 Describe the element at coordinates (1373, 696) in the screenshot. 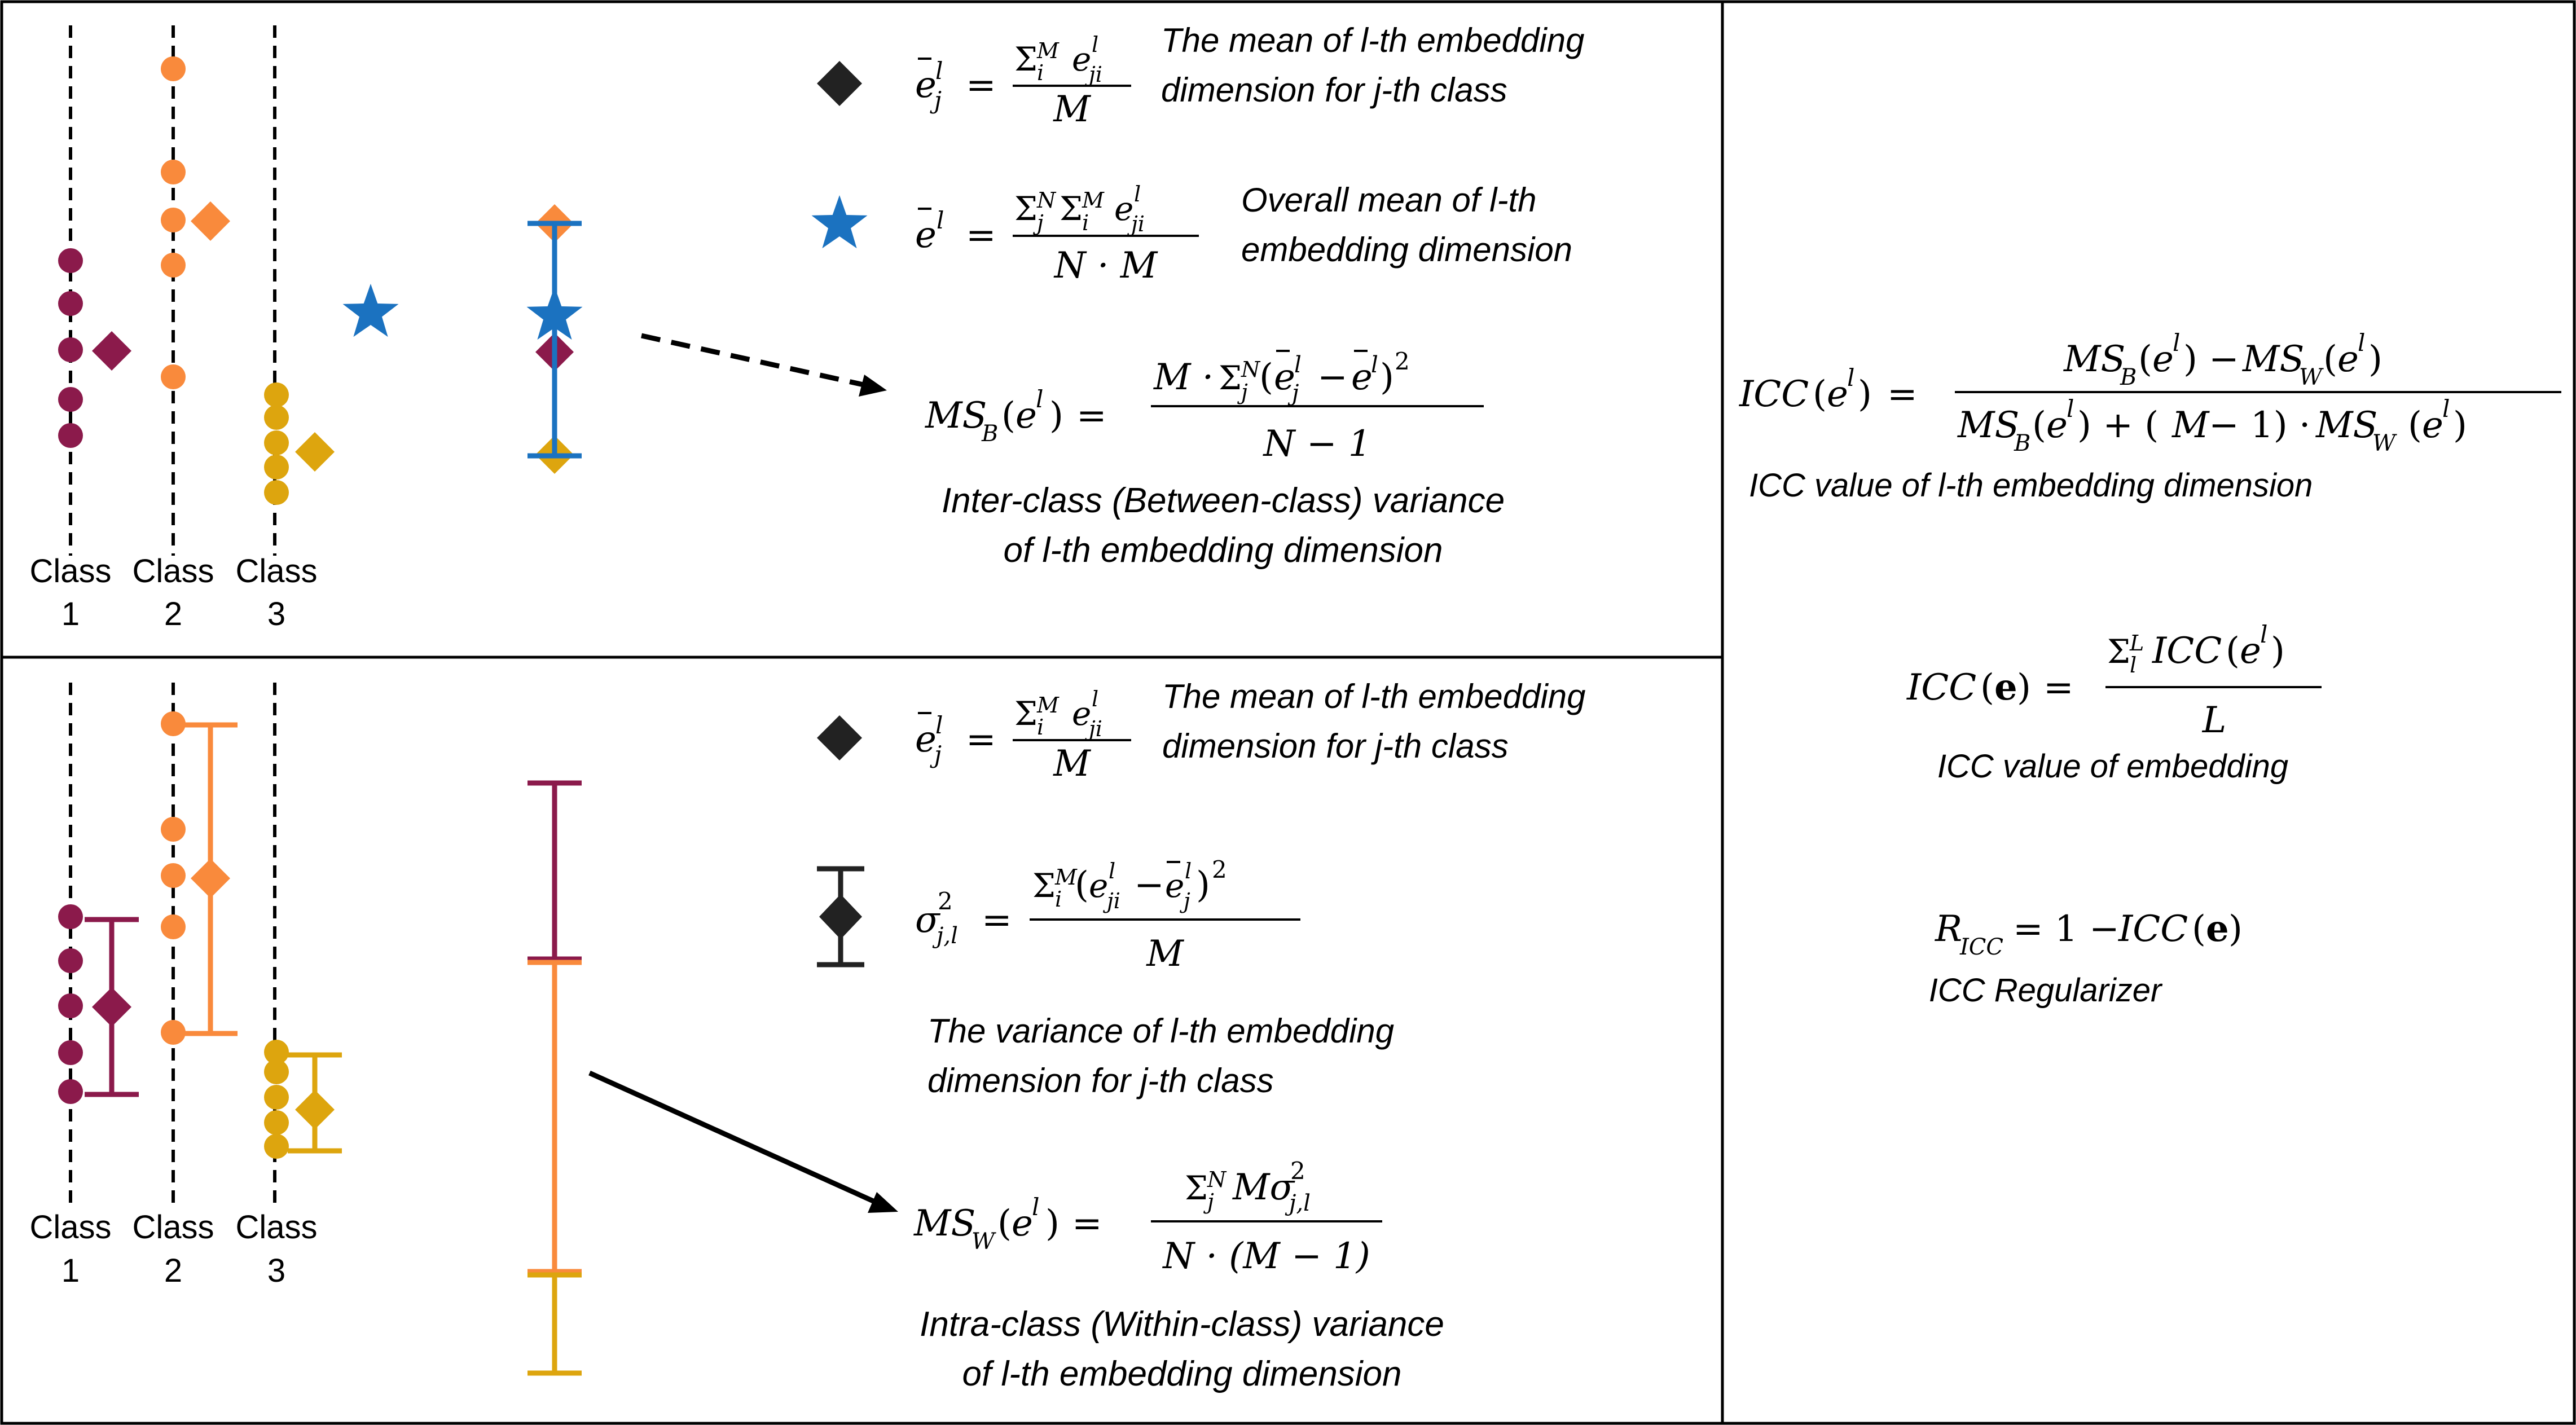

I see `class-mean-desc-line-1: The mean of l-th embedding` at that location.